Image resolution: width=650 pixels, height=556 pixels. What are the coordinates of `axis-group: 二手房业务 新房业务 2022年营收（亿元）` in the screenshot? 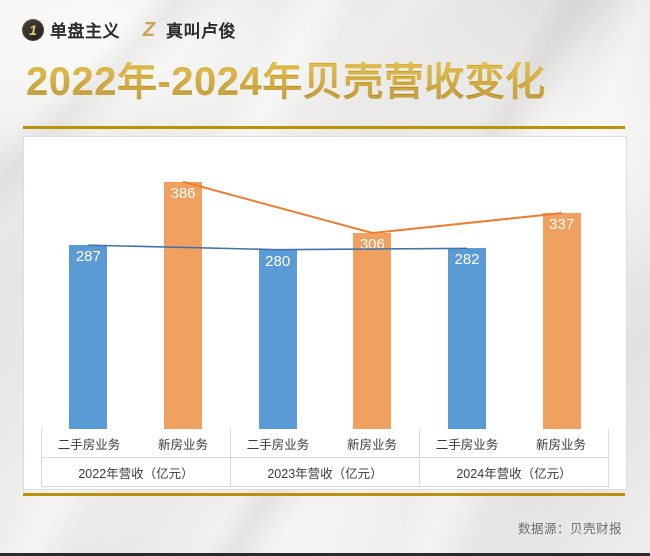 It's located at (136, 457).